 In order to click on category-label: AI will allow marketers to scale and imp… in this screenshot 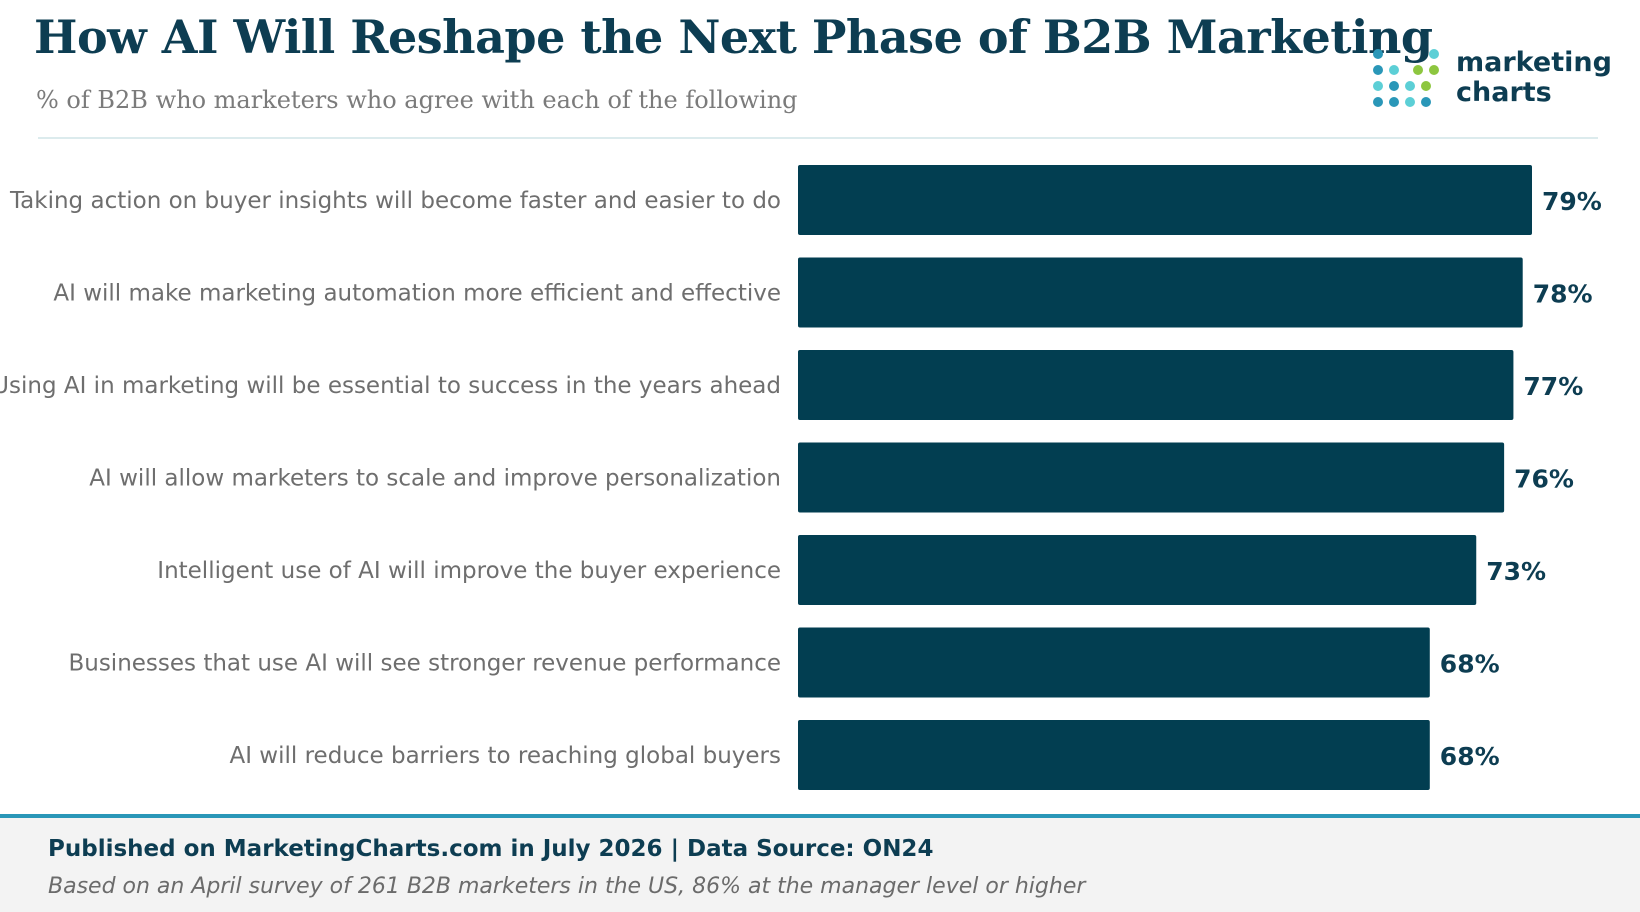, I will do `click(435, 479)`.